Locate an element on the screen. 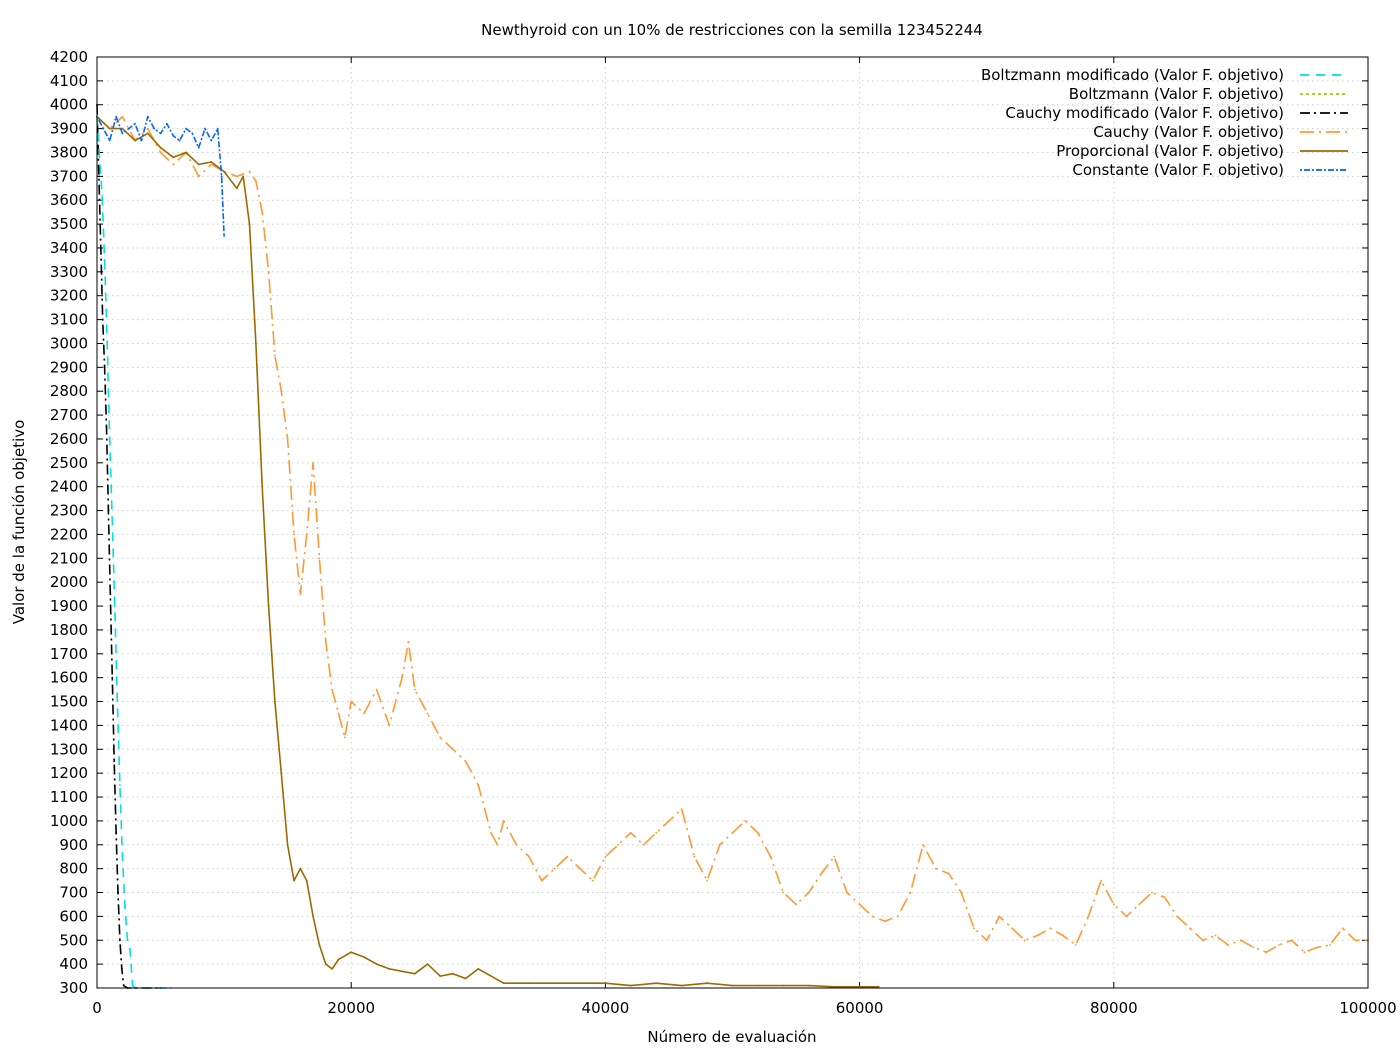  legend-label: Proporcional (Valor F. objetivo) is located at coordinates (1170, 151).